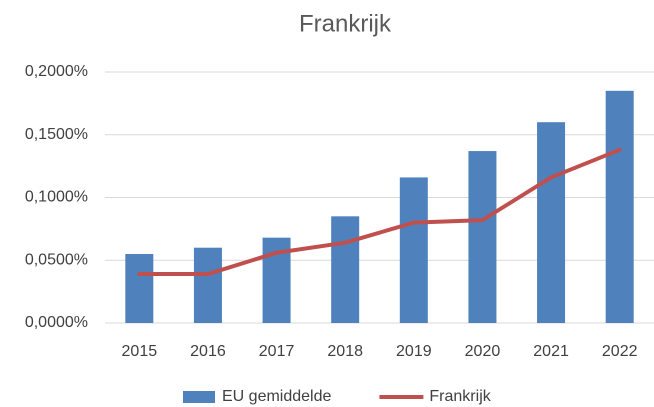 This screenshot has height=407, width=654. What do you see at coordinates (56, 134) in the screenshot?
I see `y-tick-label: 0,1500%` at bounding box center [56, 134].